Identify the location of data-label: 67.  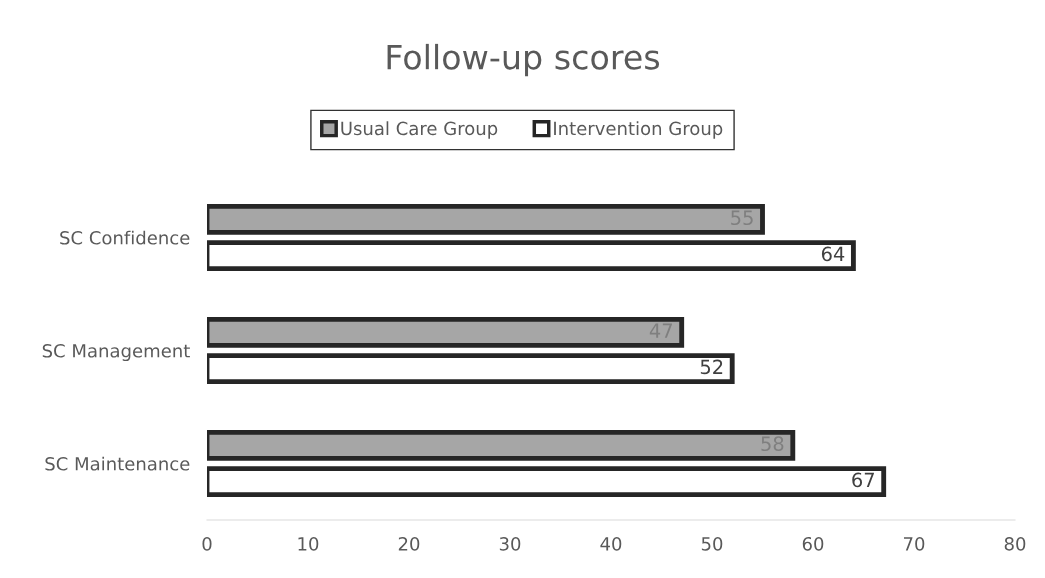
(863, 480).